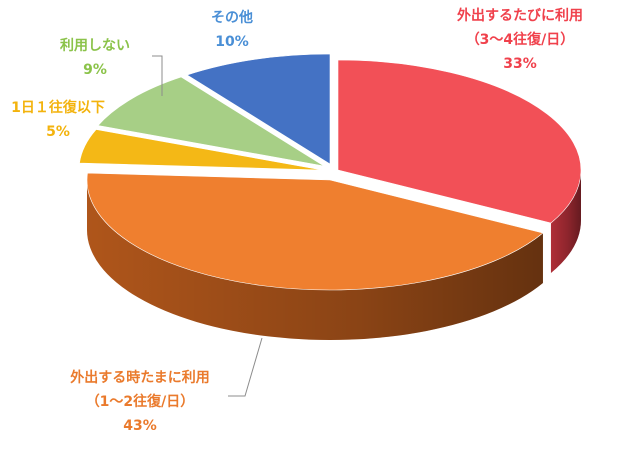 The height and width of the screenshot is (452, 625). What do you see at coordinates (58, 132) in the screenshot?
I see `slice-2-percent: 5%` at bounding box center [58, 132].